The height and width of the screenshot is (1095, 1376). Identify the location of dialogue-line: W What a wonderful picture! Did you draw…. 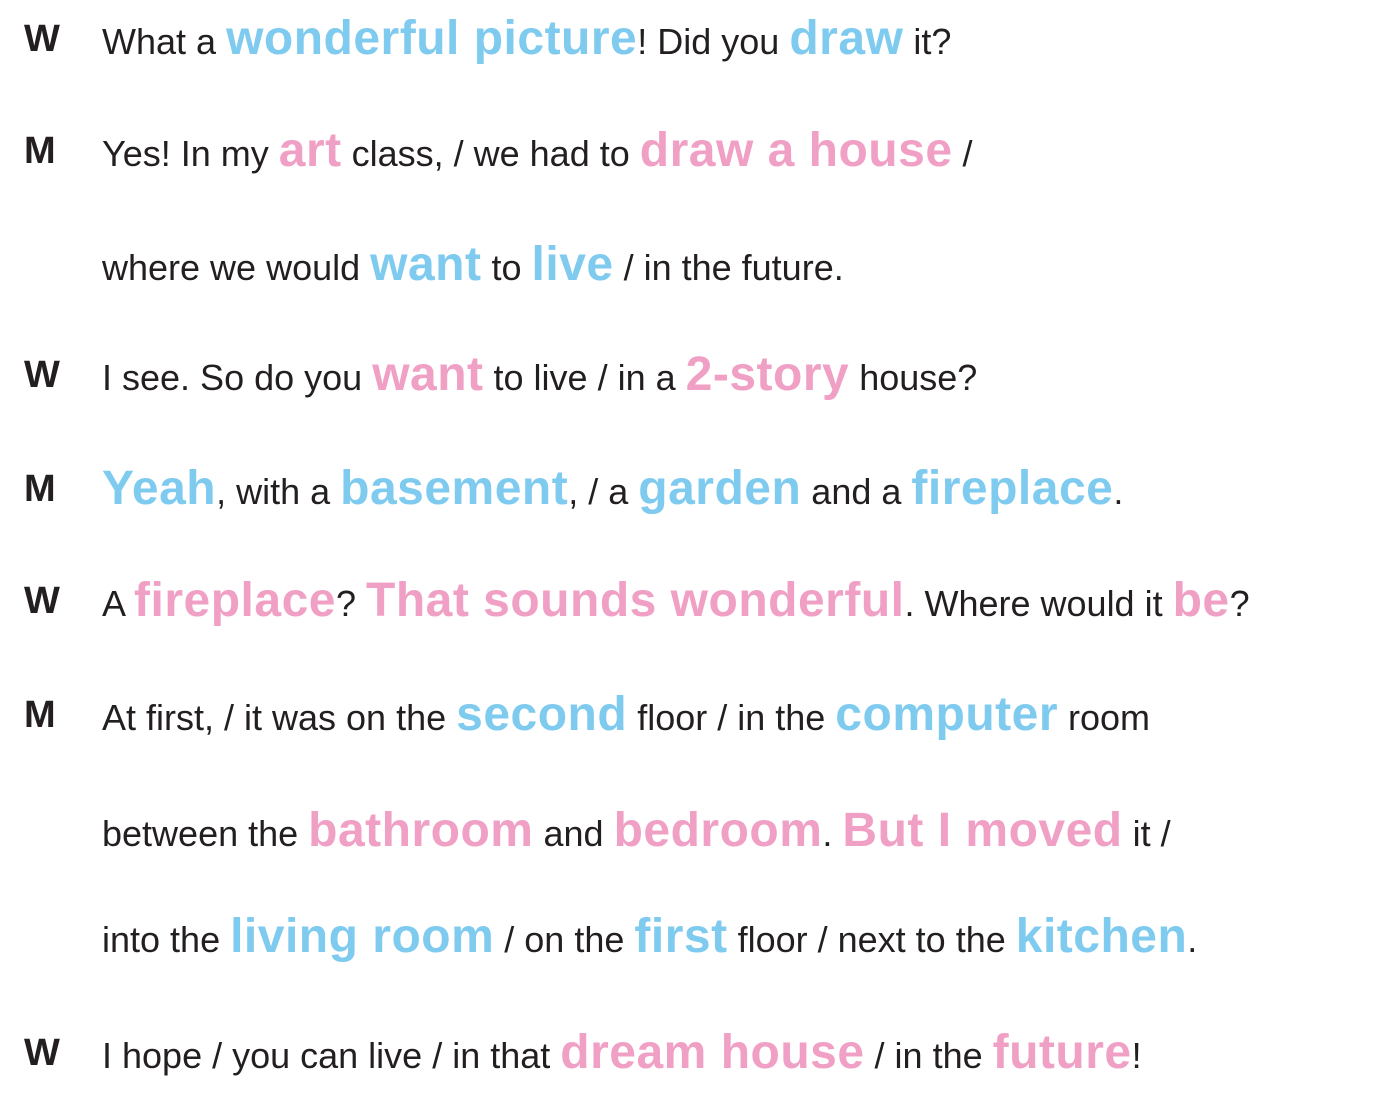
(688, 39).